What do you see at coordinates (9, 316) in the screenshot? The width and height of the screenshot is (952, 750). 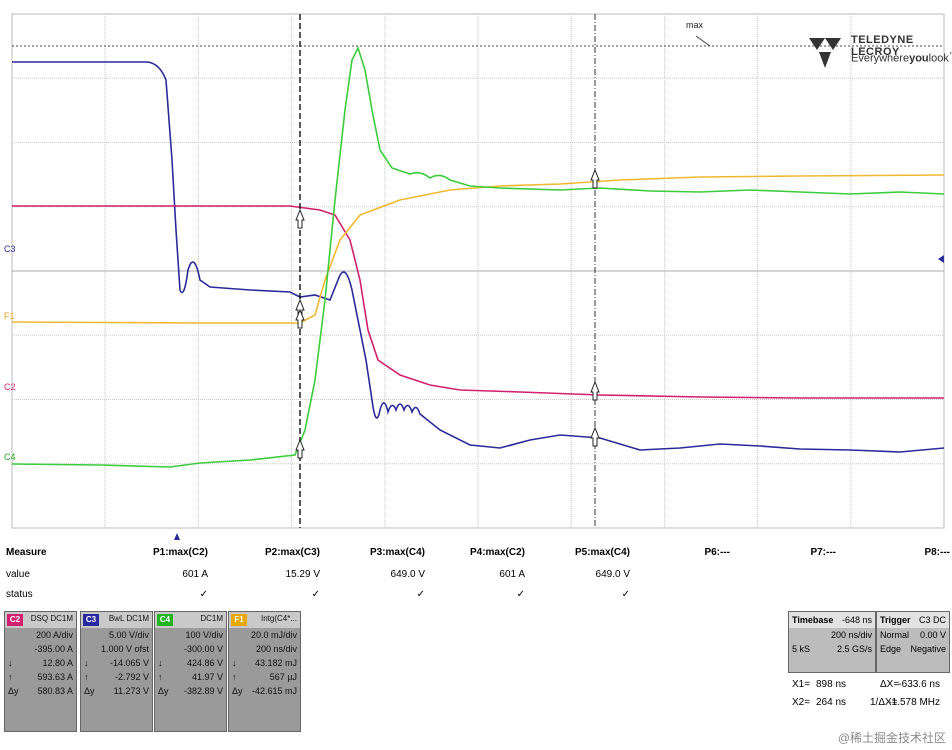 I see `f1-ground-marker: F1` at bounding box center [9, 316].